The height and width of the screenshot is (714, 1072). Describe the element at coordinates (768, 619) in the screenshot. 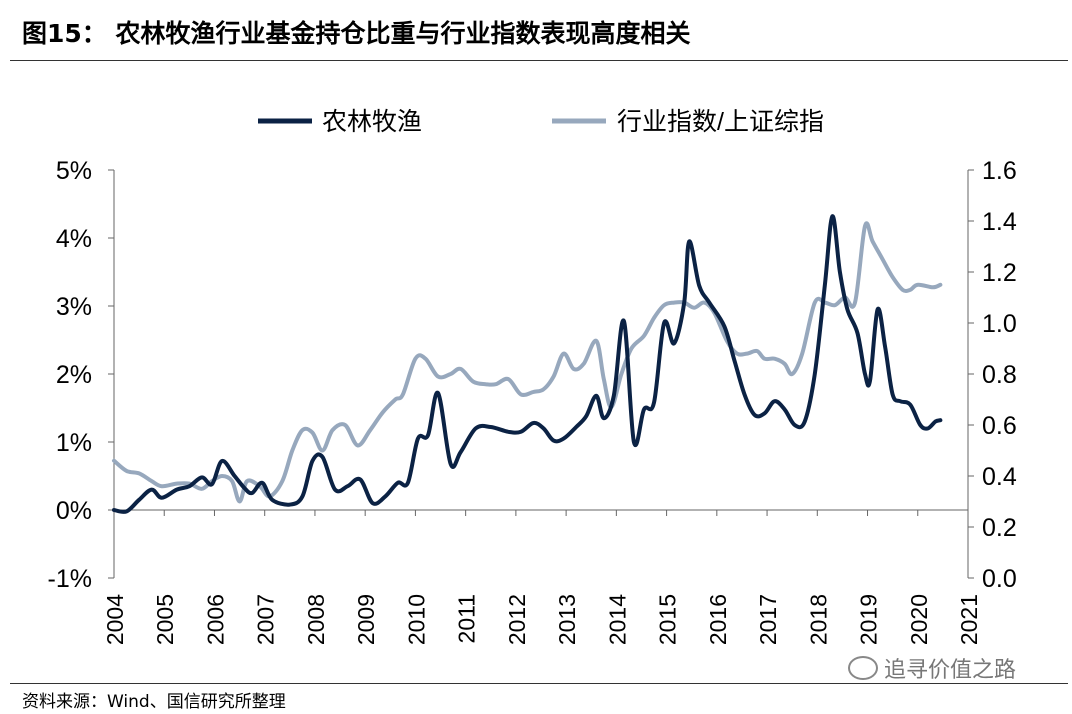

I see `x-tick-label: 2017` at that location.